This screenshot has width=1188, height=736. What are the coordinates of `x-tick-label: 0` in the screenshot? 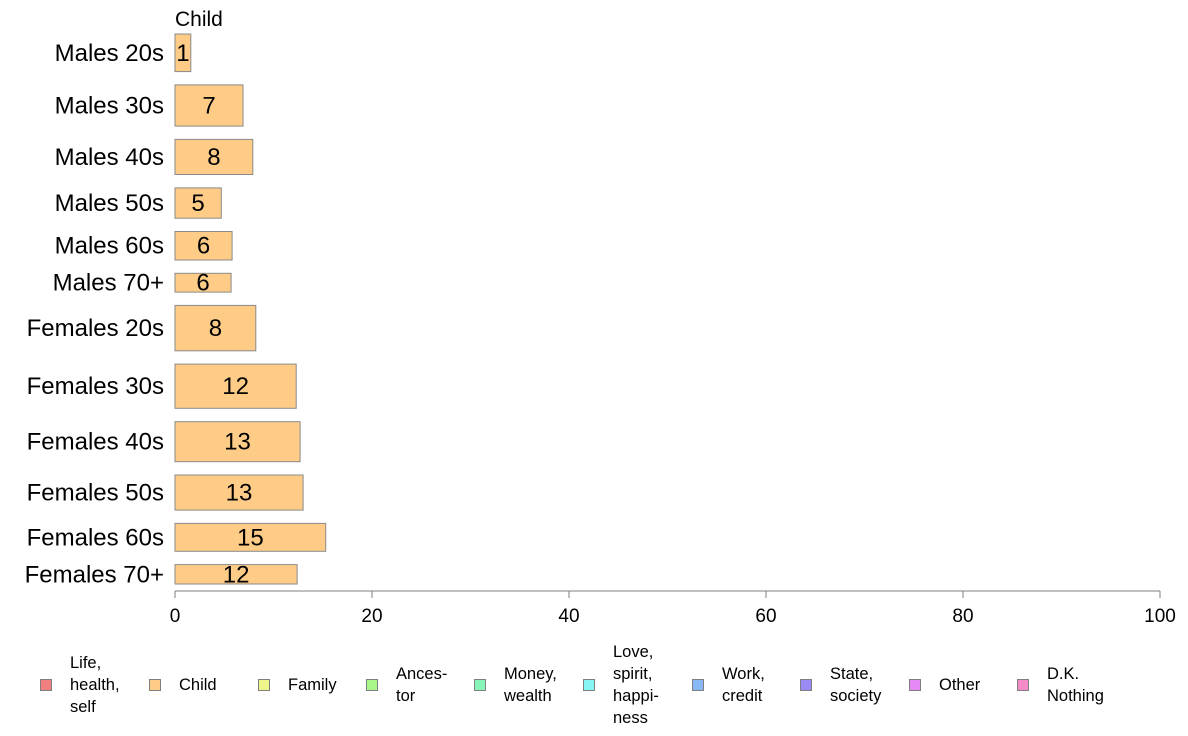 It's located at (175, 616).